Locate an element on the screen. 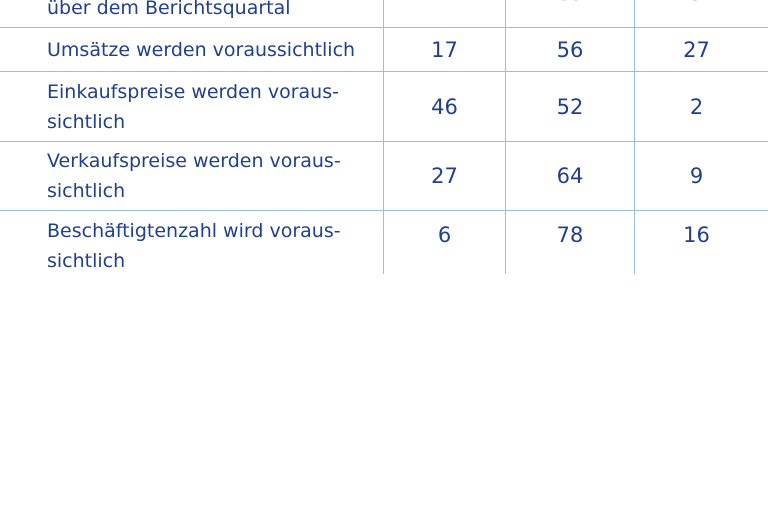  value-cell: 78 is located at coordinates (570, 242).